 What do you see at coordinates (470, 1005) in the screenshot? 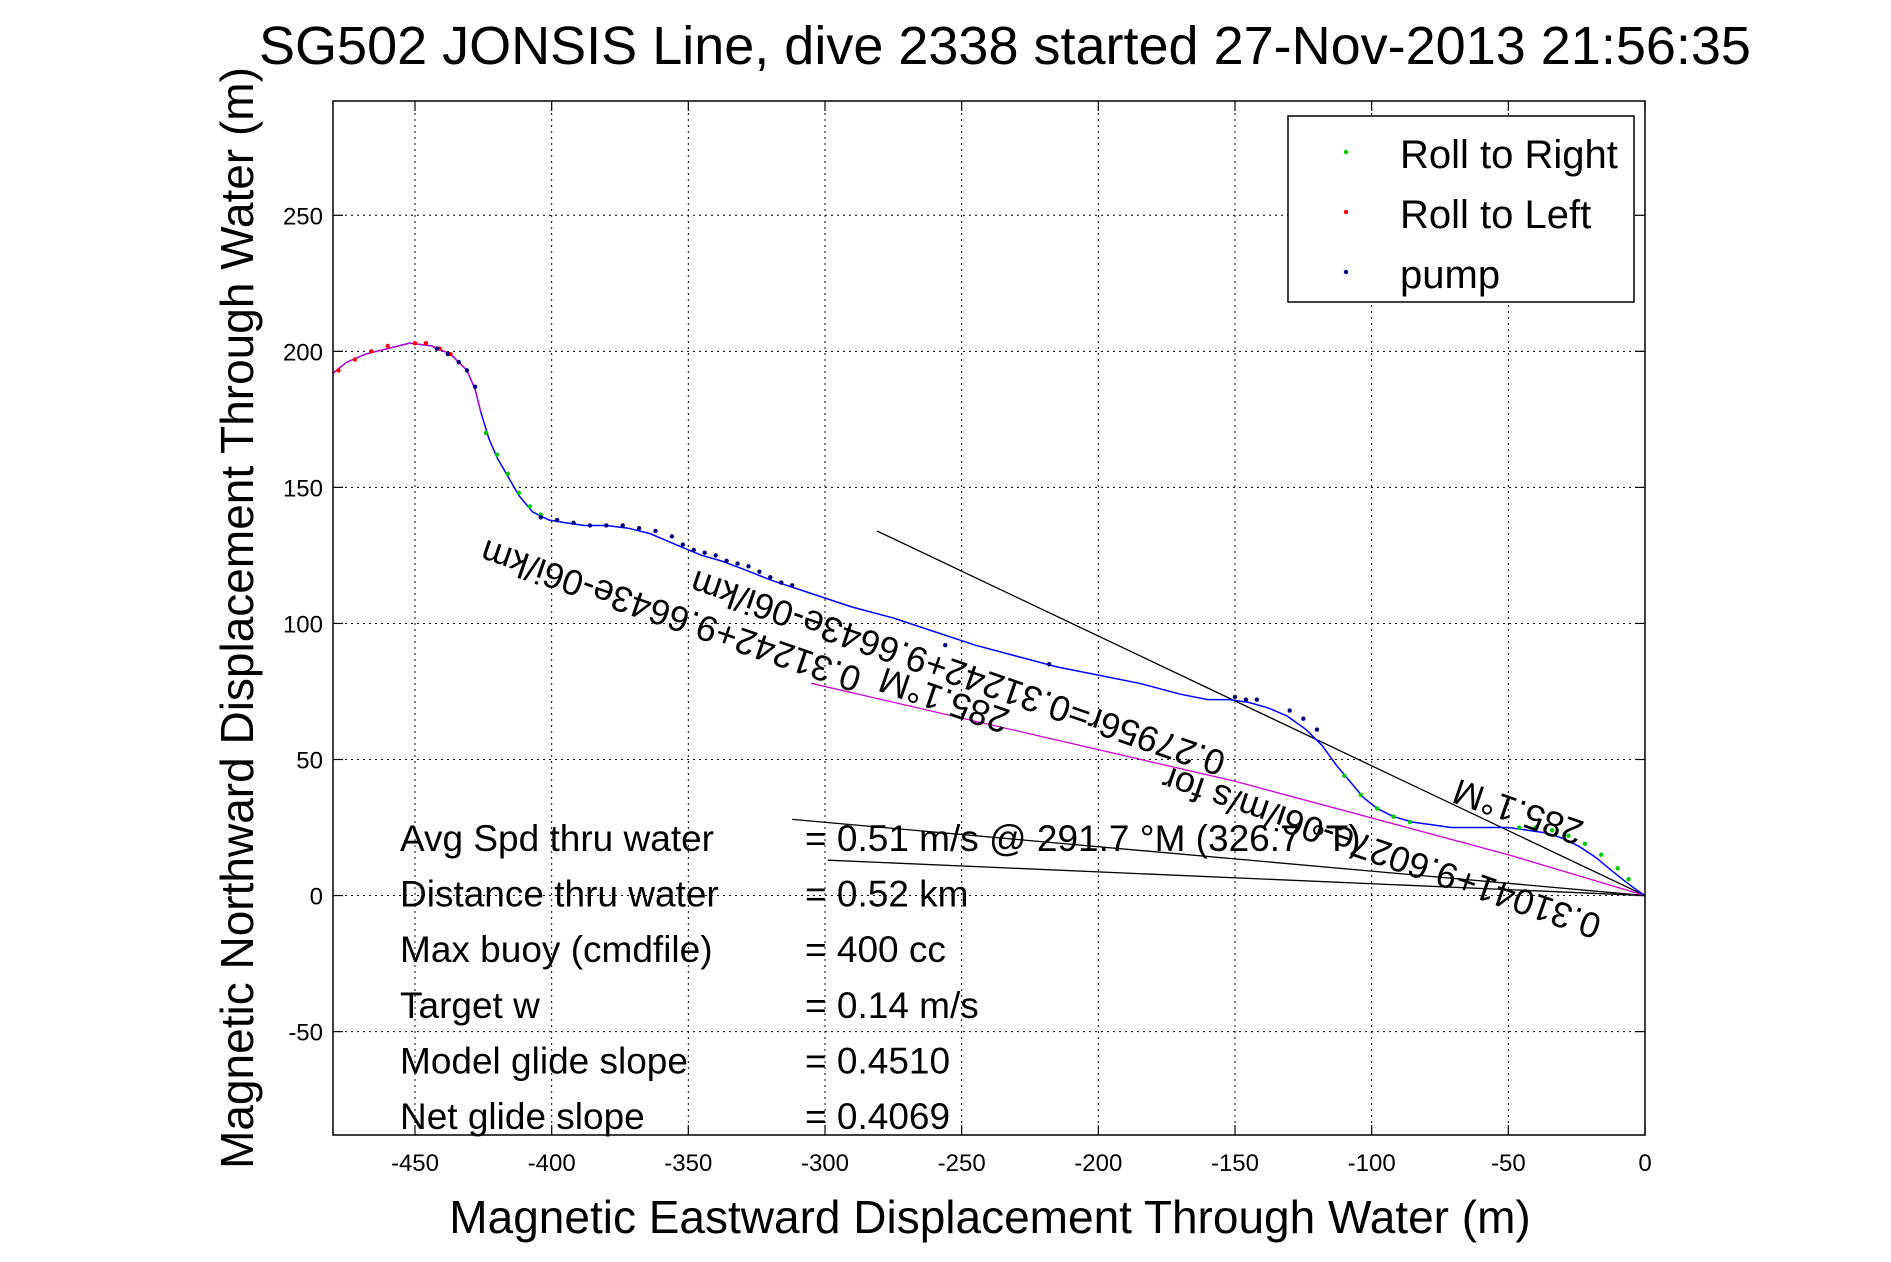
I see `annotation-label: Target w` at bounding box center [470, 1005].